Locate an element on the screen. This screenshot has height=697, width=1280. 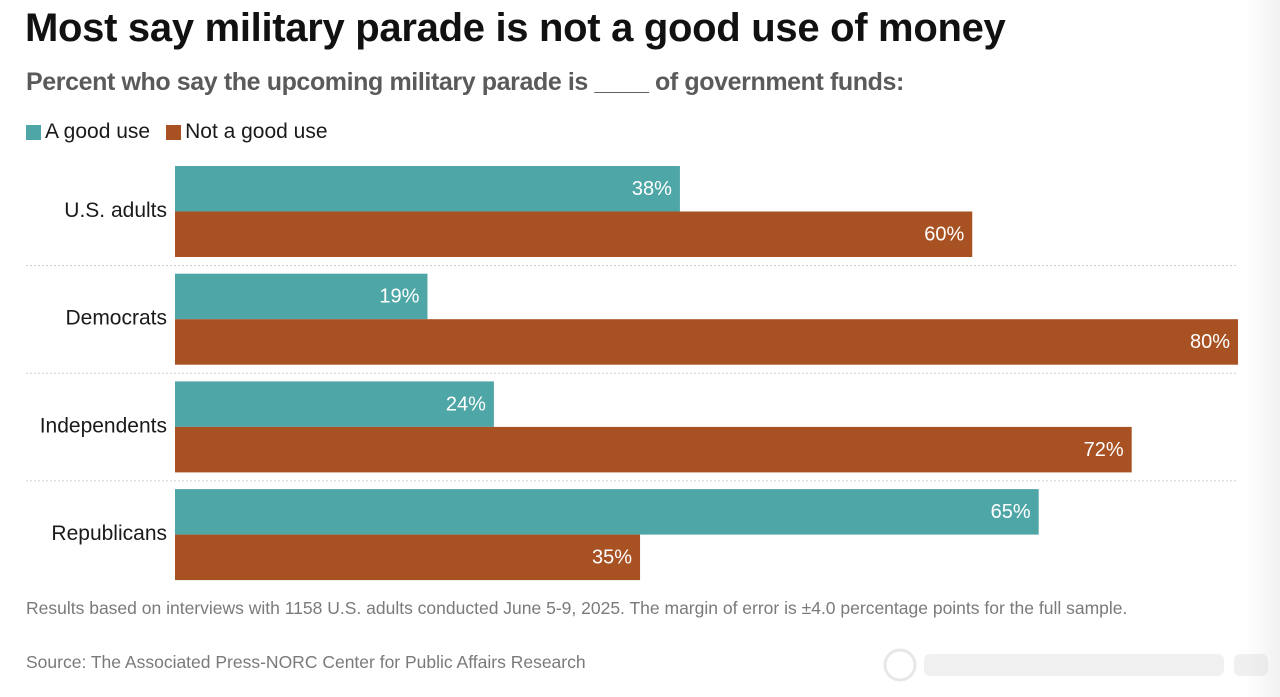
legend-item-not-good-use: Not a good use is located at coordinates (247, 132).